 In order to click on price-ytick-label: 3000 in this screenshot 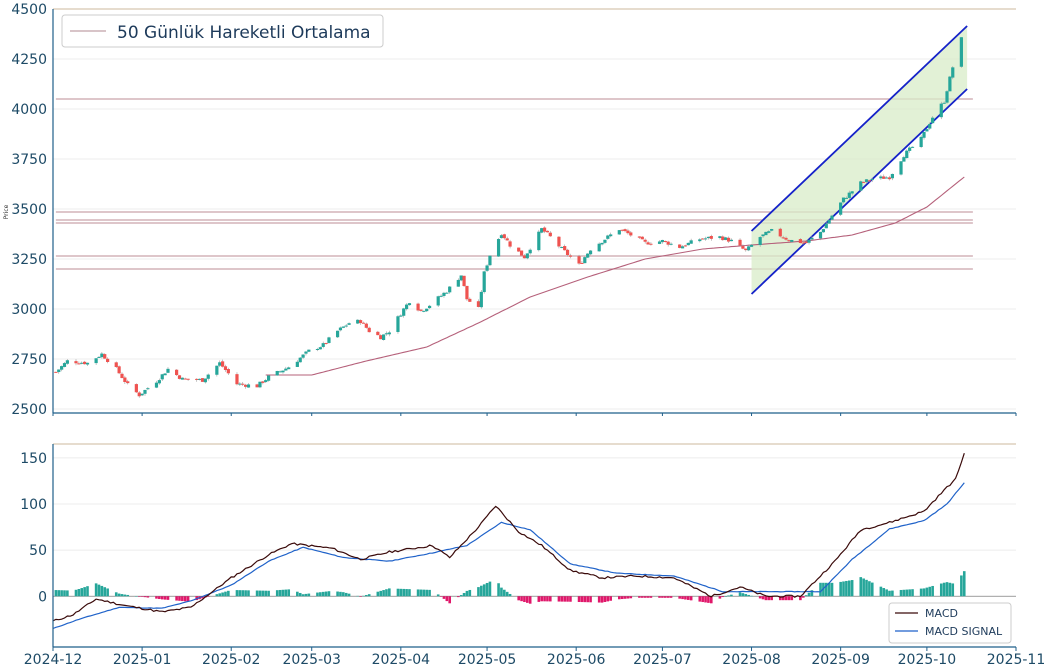, I will do `click(29, 310)`.